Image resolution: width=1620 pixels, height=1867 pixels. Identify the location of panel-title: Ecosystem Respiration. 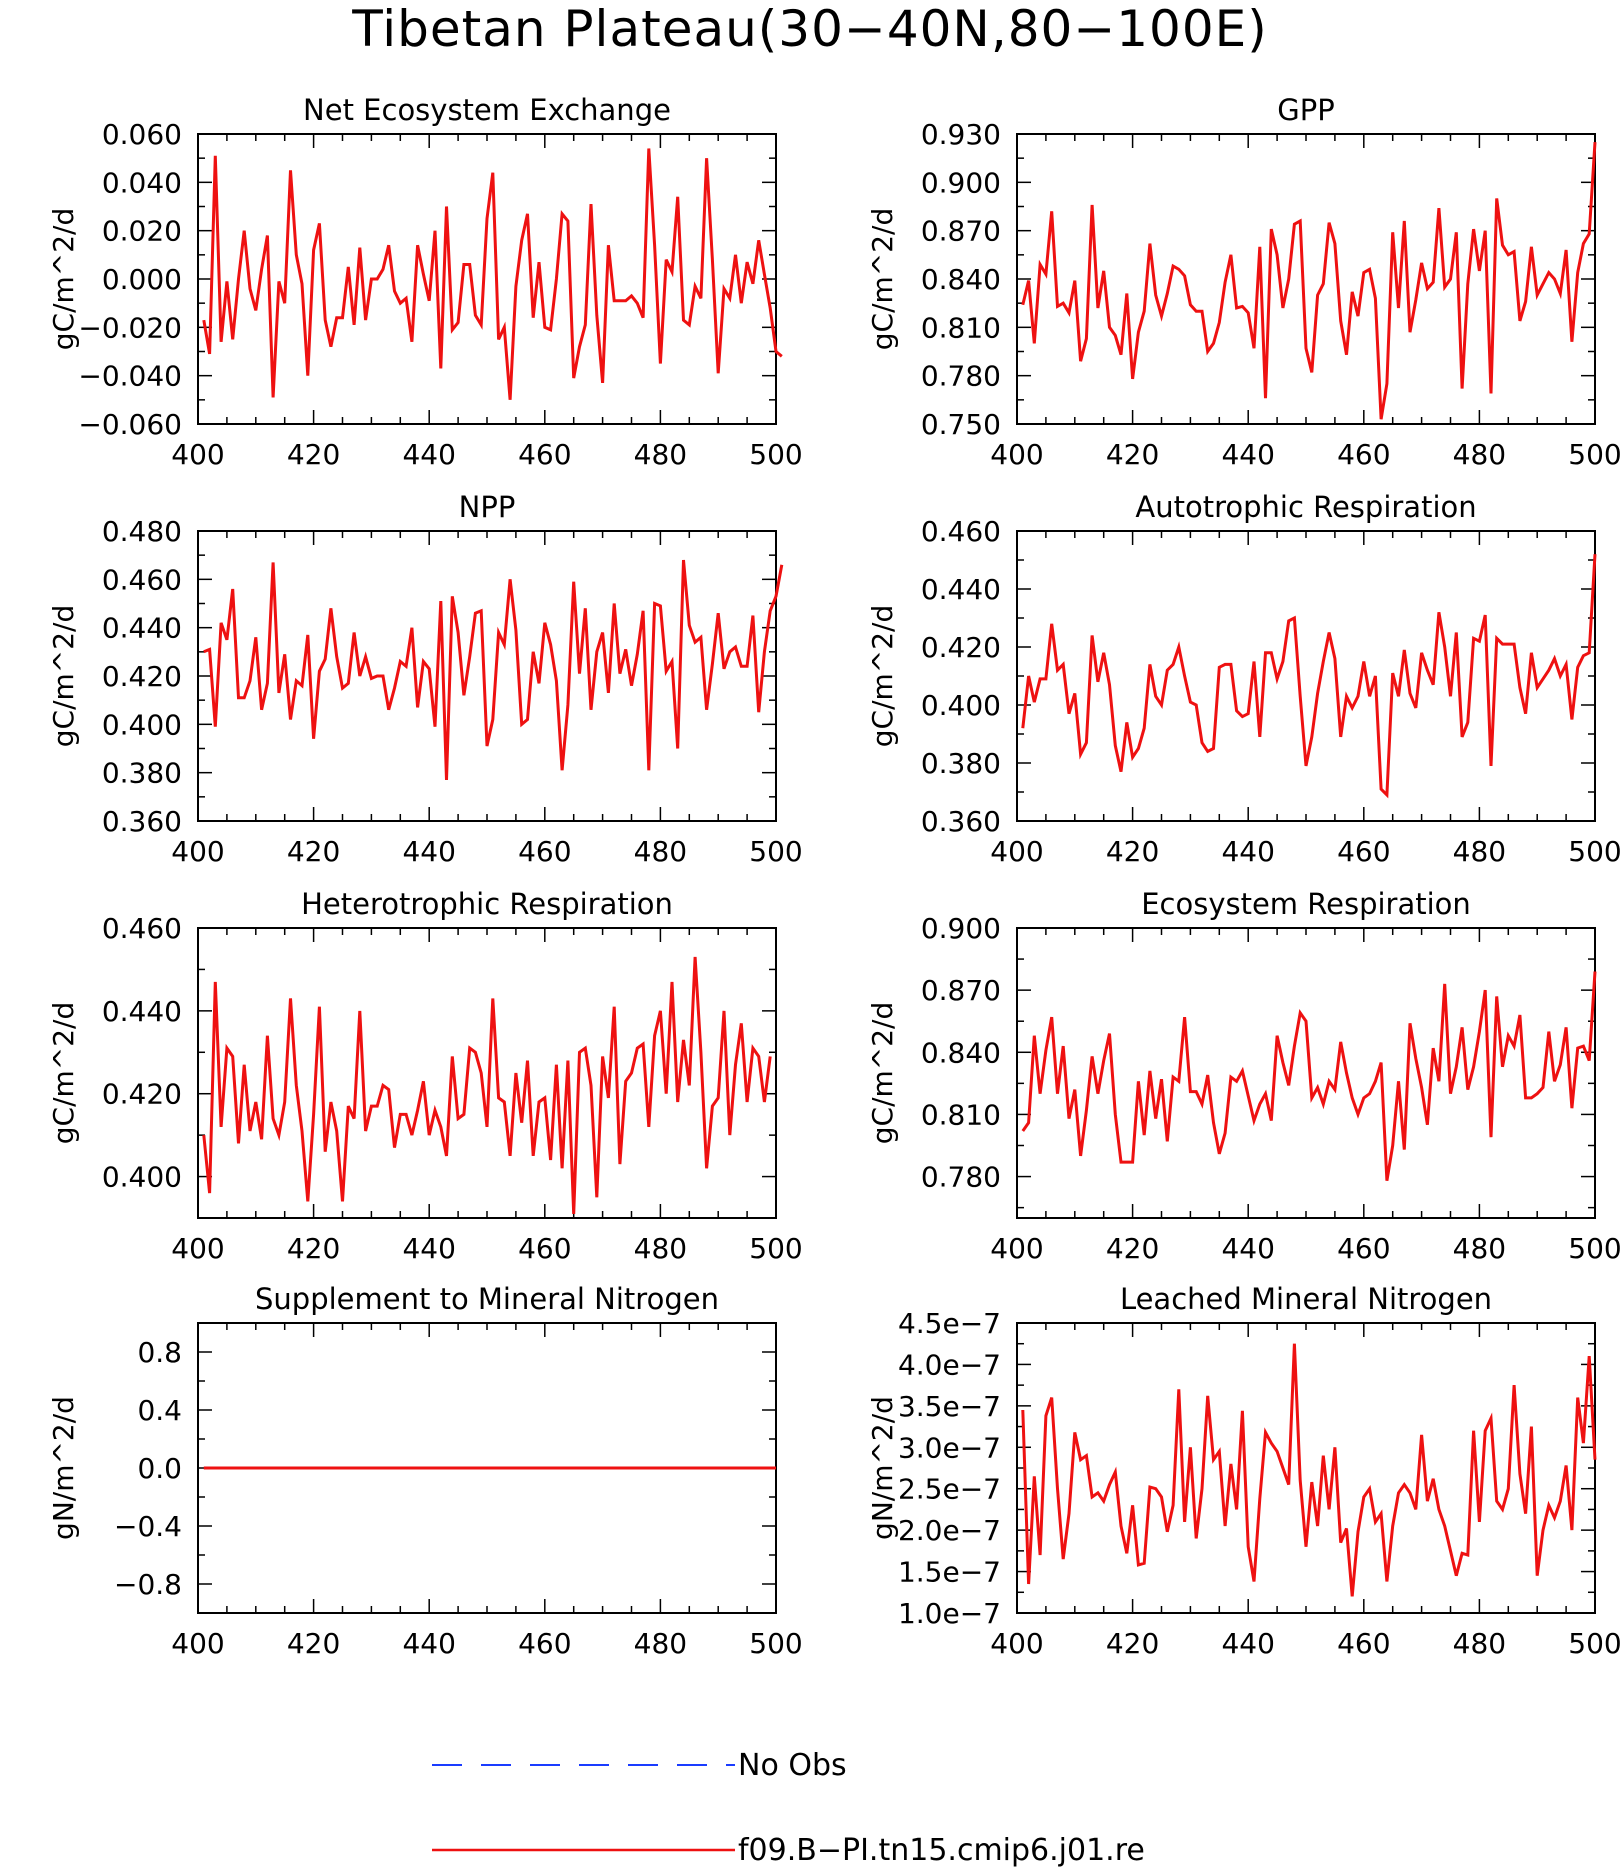
(1306, 904).